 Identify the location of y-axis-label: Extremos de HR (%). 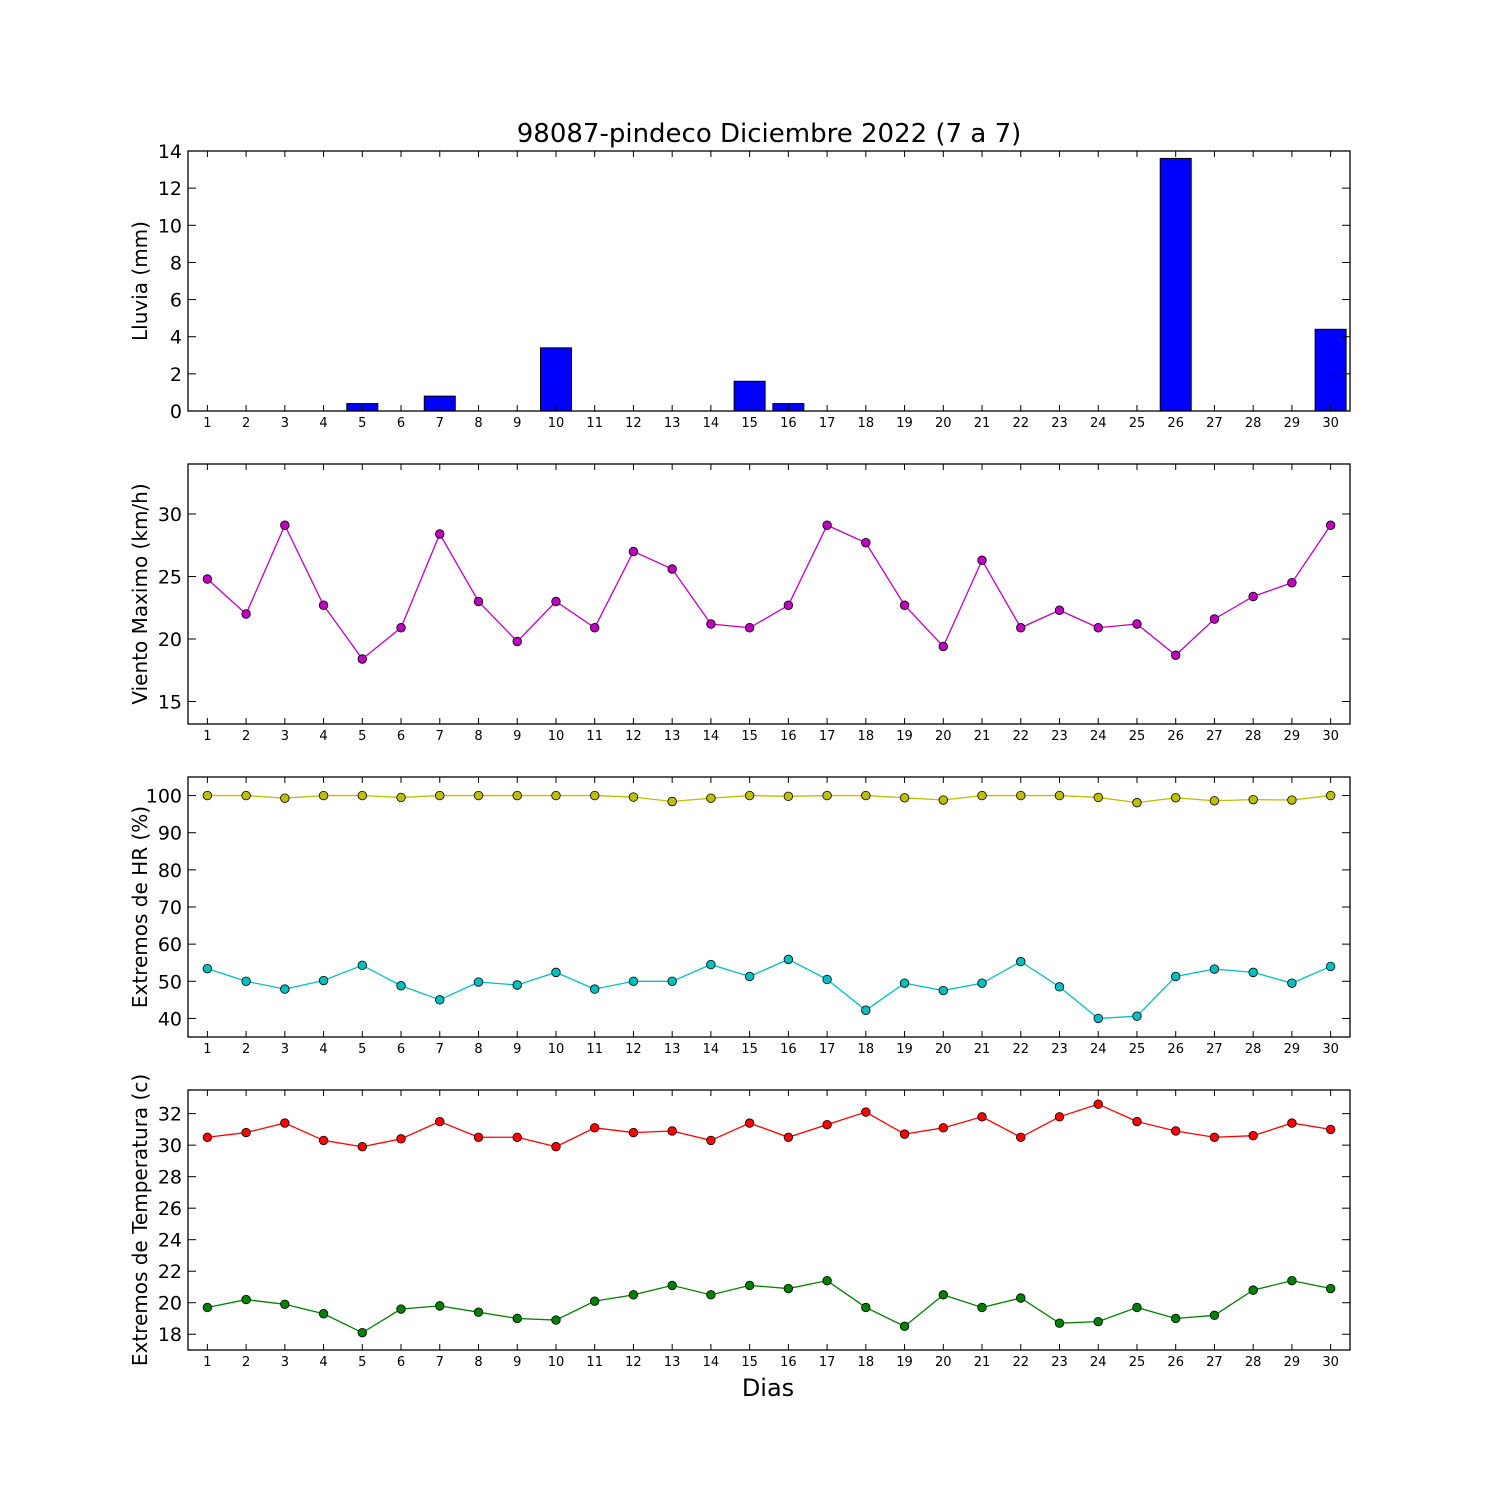
(140, 907).